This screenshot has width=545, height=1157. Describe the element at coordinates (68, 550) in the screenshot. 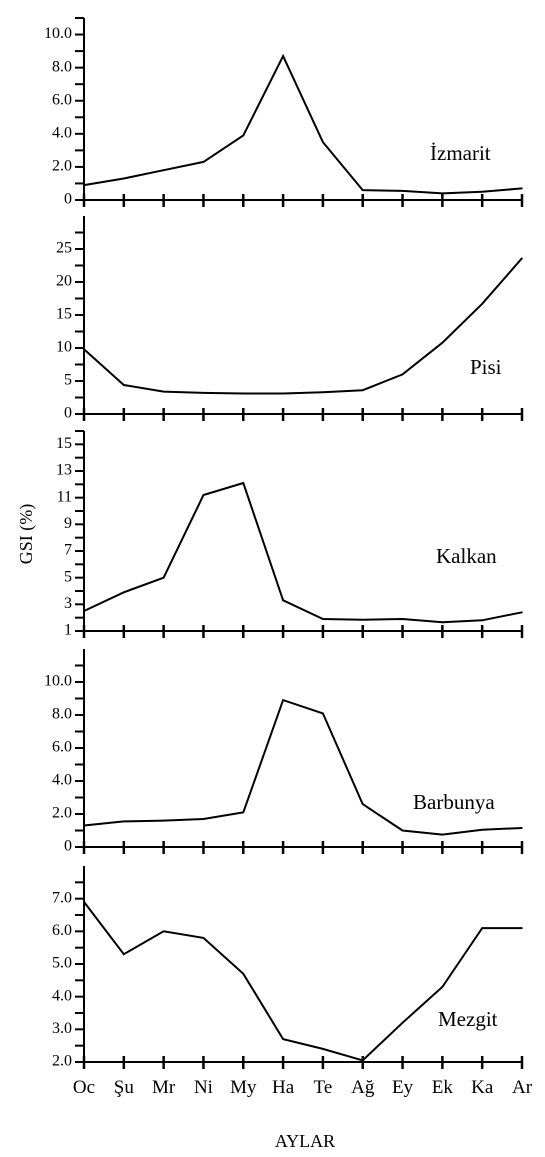

I see `y-tick-label: 7` at that location.